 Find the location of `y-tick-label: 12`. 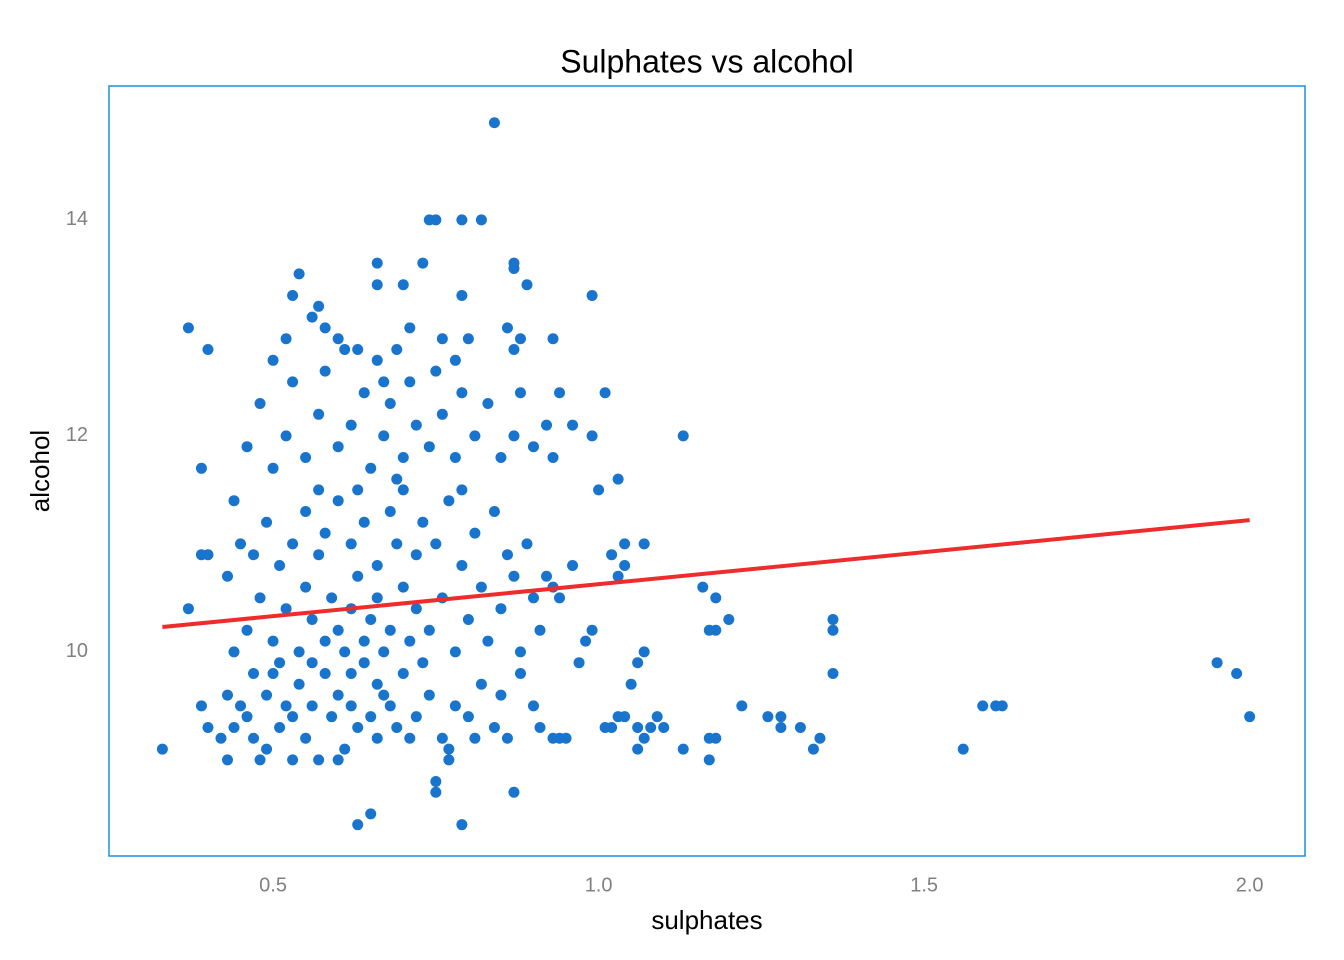

y-tick-label: 12 is located at coordinates (77, 435).